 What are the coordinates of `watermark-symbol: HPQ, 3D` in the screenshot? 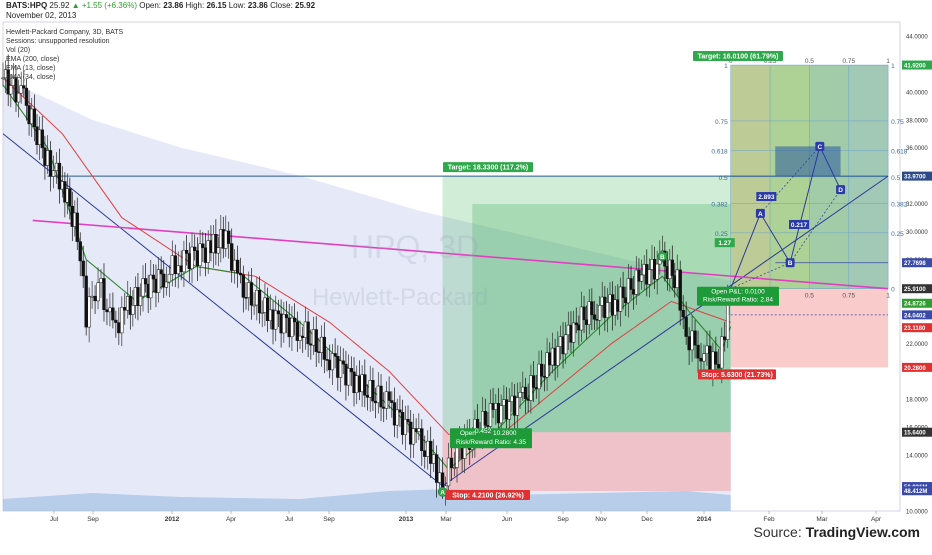 It's located at (415, 247).